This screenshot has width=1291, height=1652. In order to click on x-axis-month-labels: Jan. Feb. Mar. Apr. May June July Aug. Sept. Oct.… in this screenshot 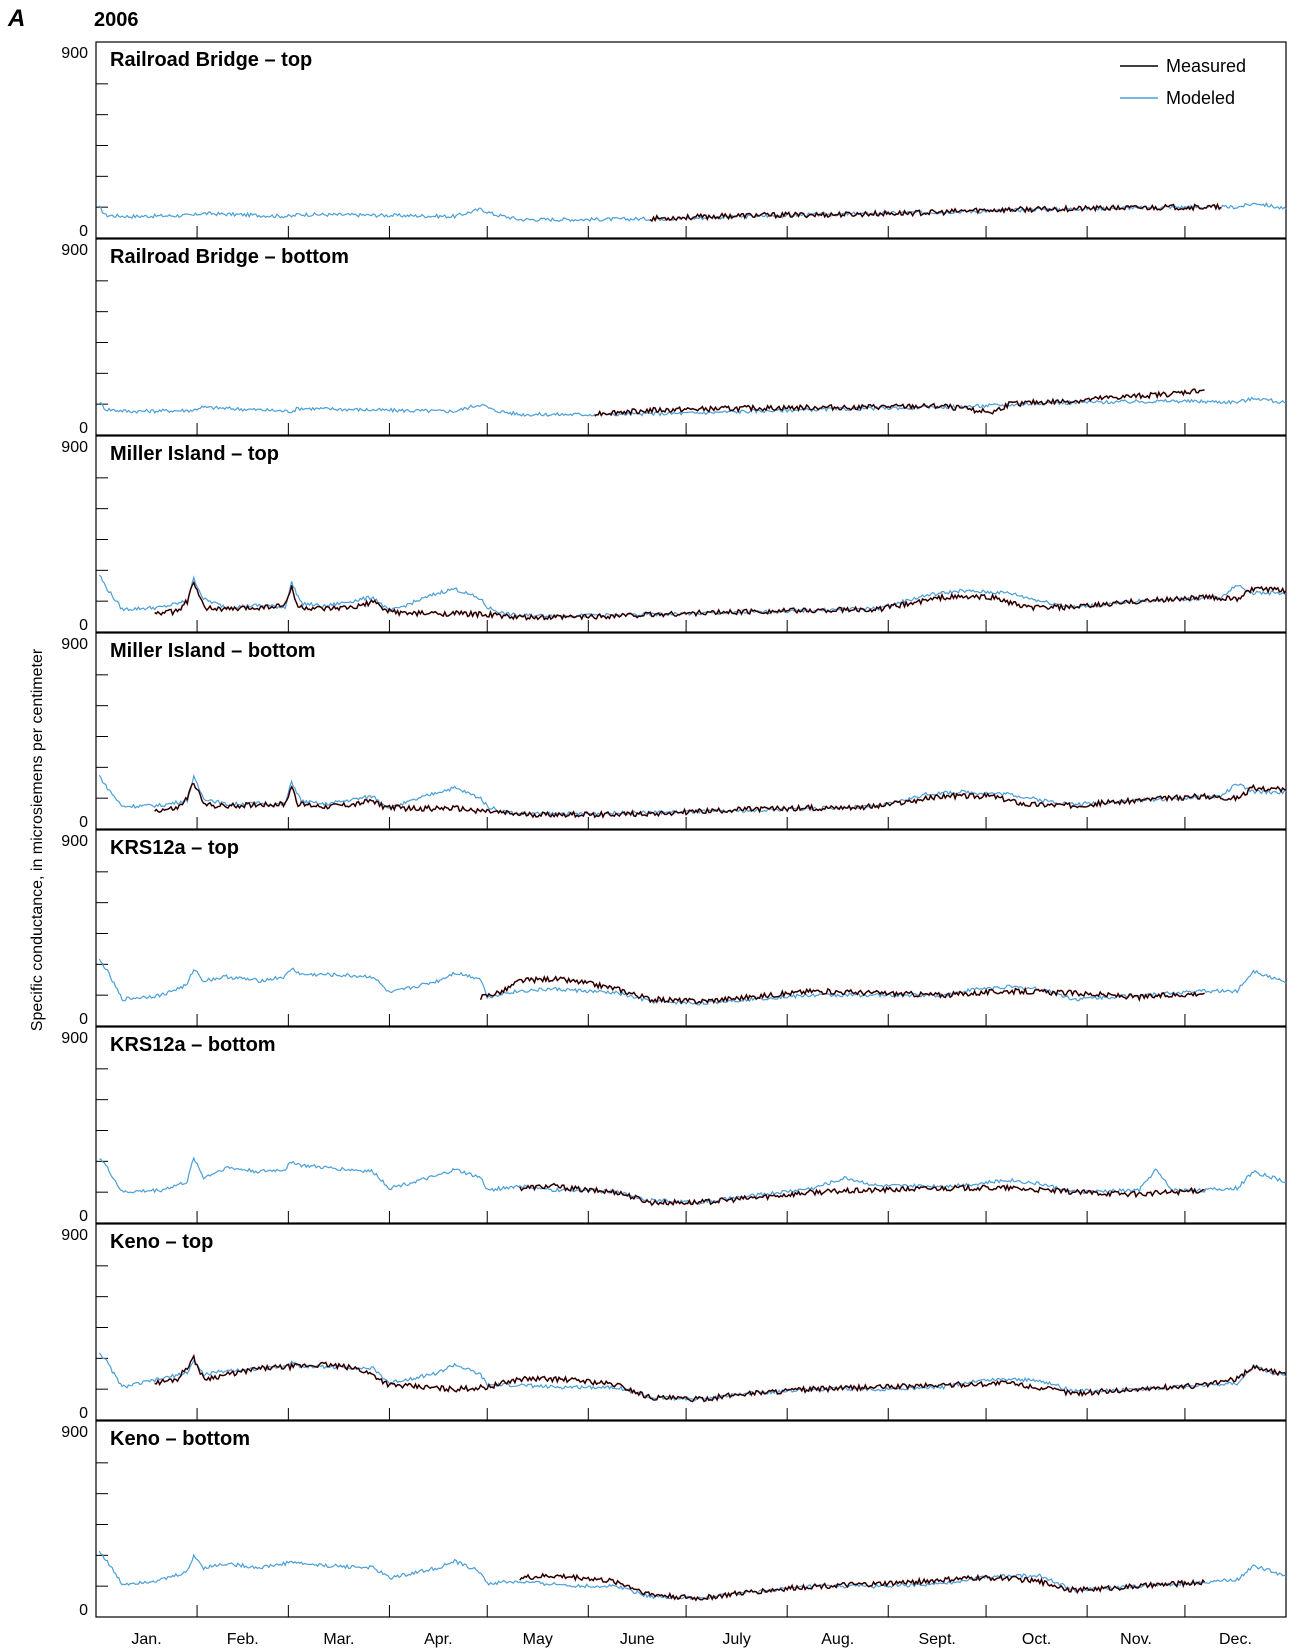, I will do `click(691, 1639)`.